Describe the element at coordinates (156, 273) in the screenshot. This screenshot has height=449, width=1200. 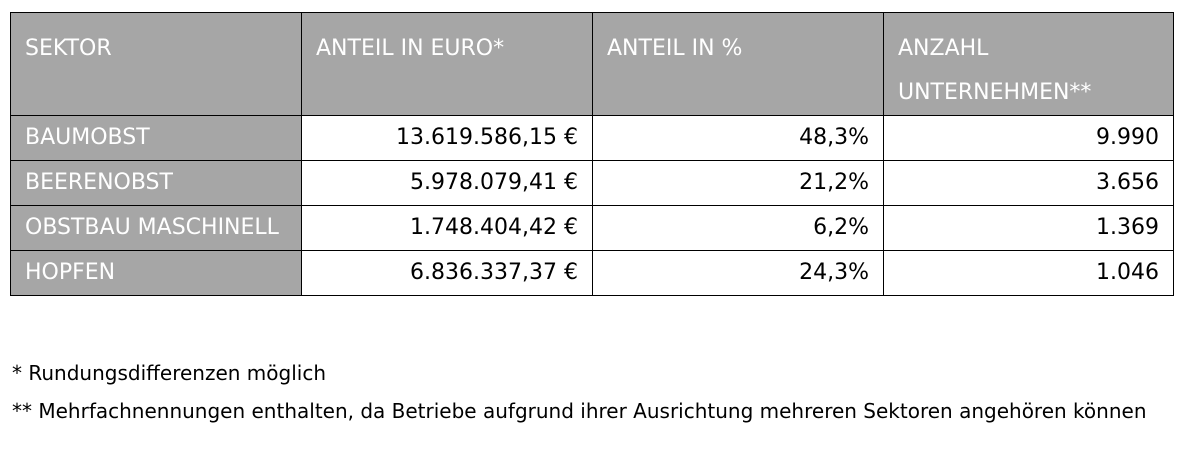
I see `row-sector: HOPFEN` at that location.